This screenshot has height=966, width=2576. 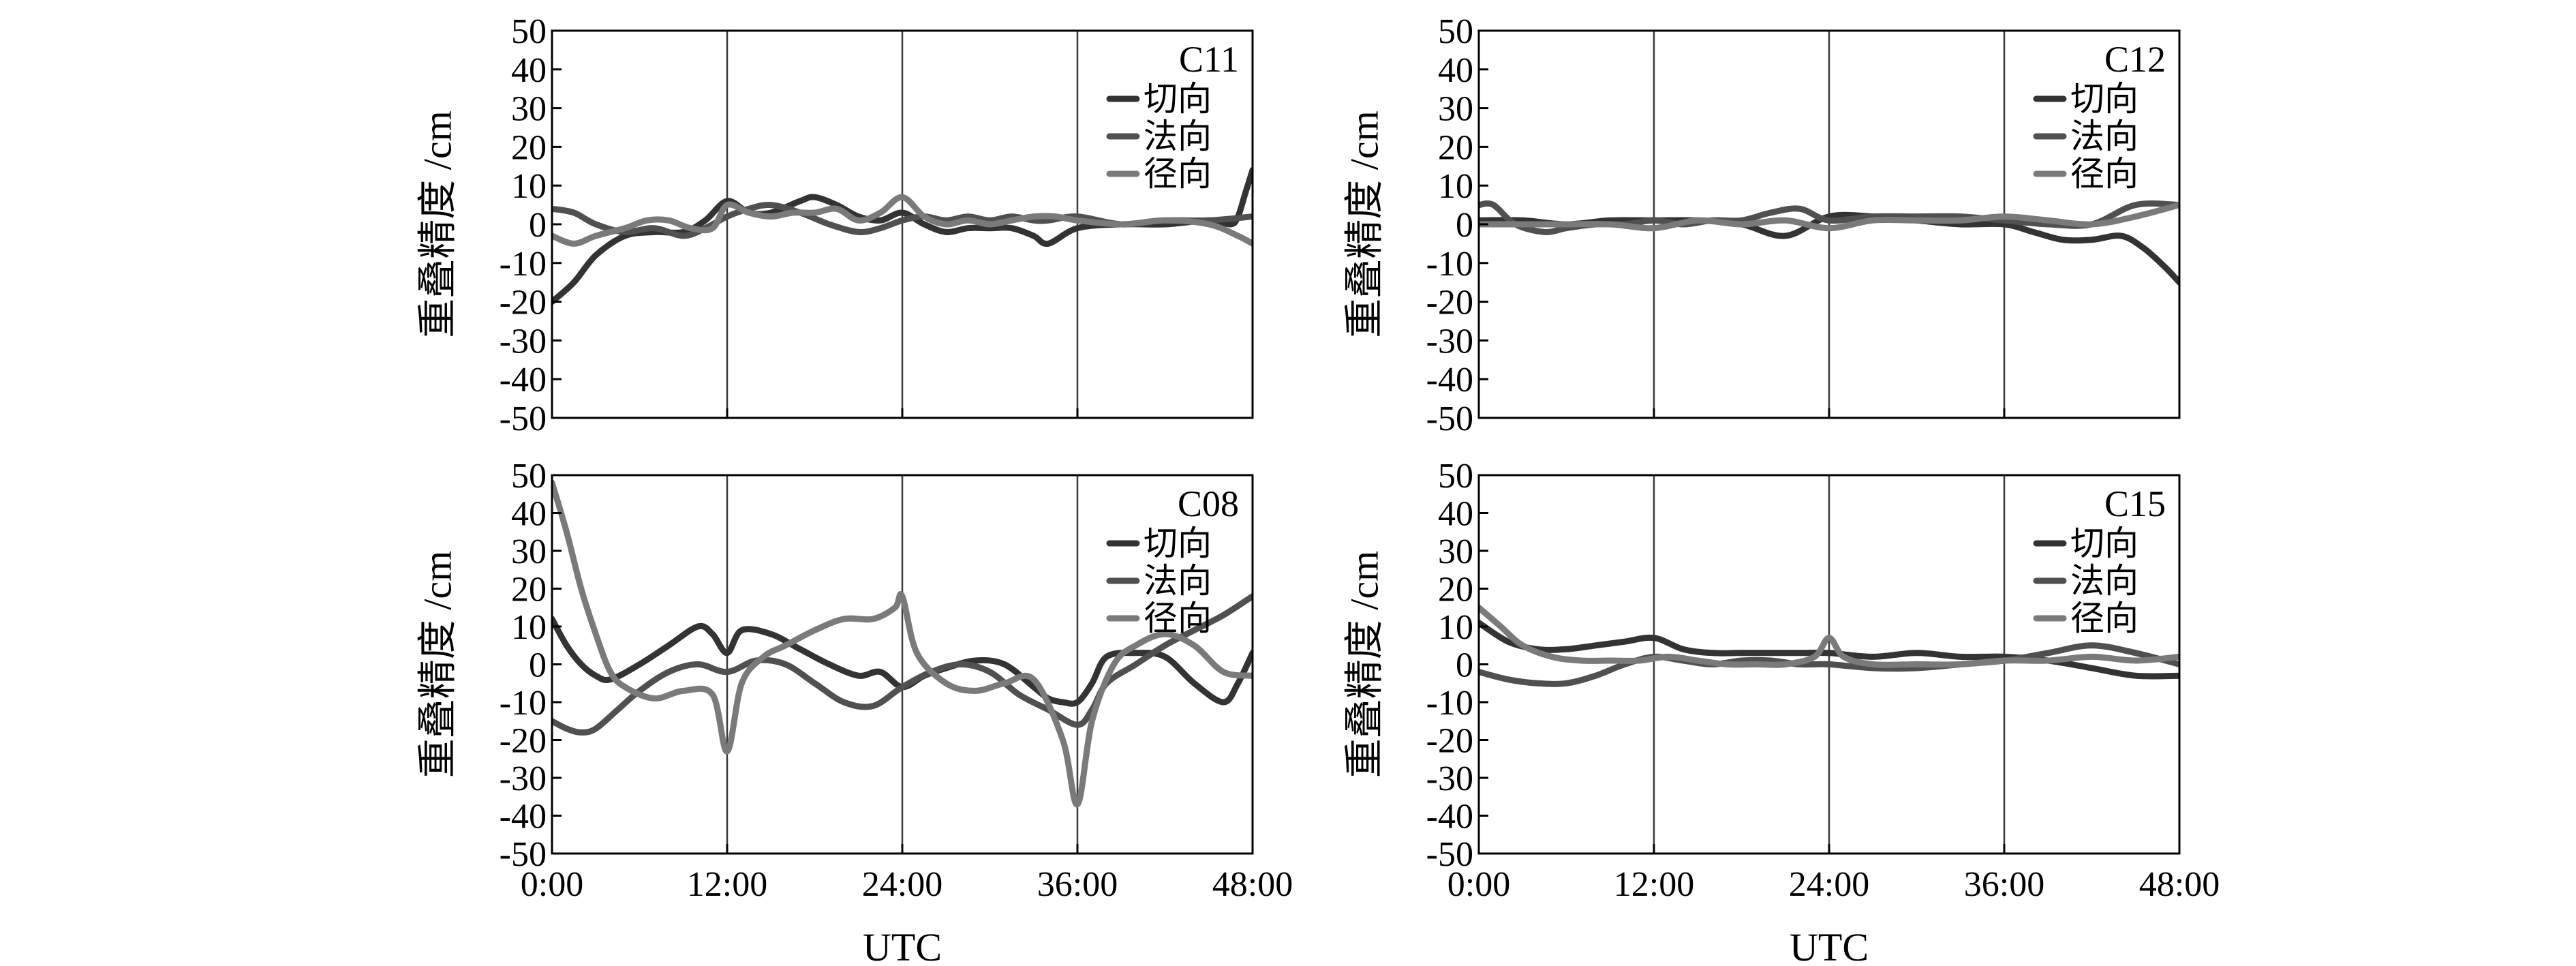 What do you see at coordinates (1208, 504) in the screenshot?
I see `satellite-label: C08` at bounding box center [1208, 504].